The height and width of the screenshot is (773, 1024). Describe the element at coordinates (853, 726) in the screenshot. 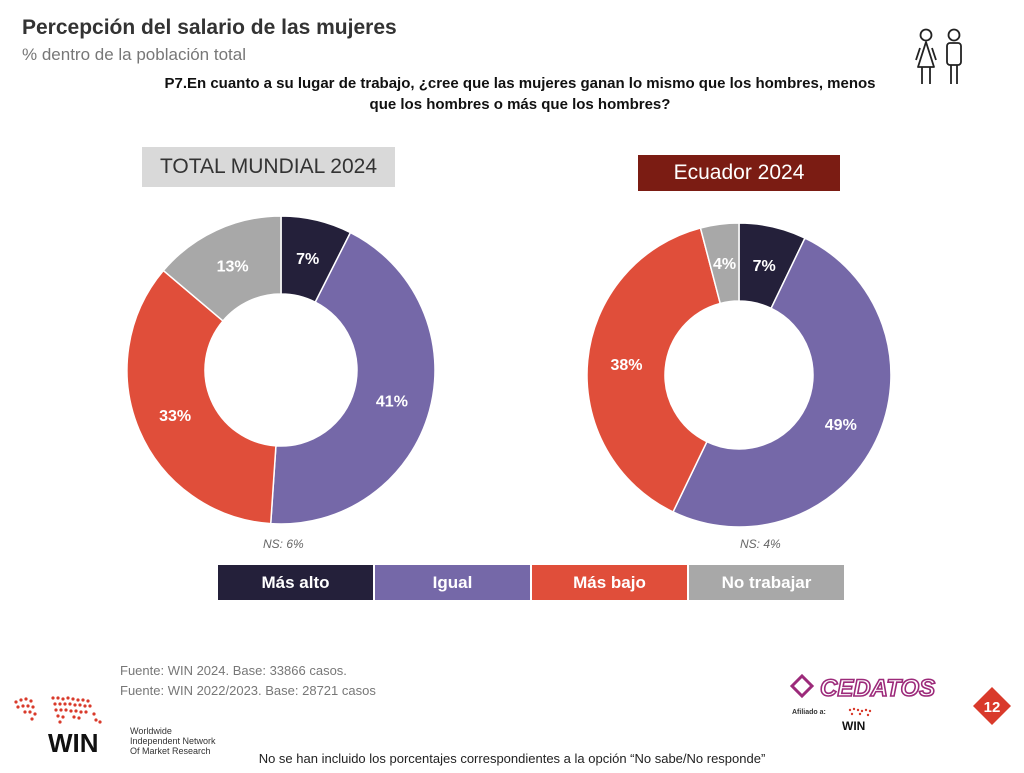

I see `cedatos-win-text: WIN` at that location.